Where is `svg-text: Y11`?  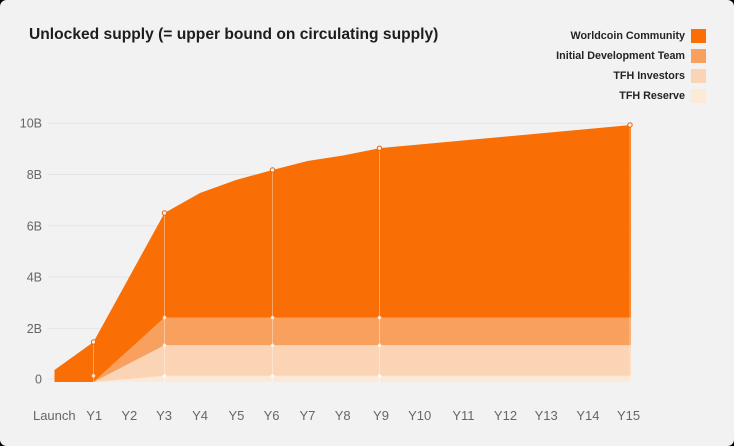
svg-text: Y11 is located at coordinates (463, 415).